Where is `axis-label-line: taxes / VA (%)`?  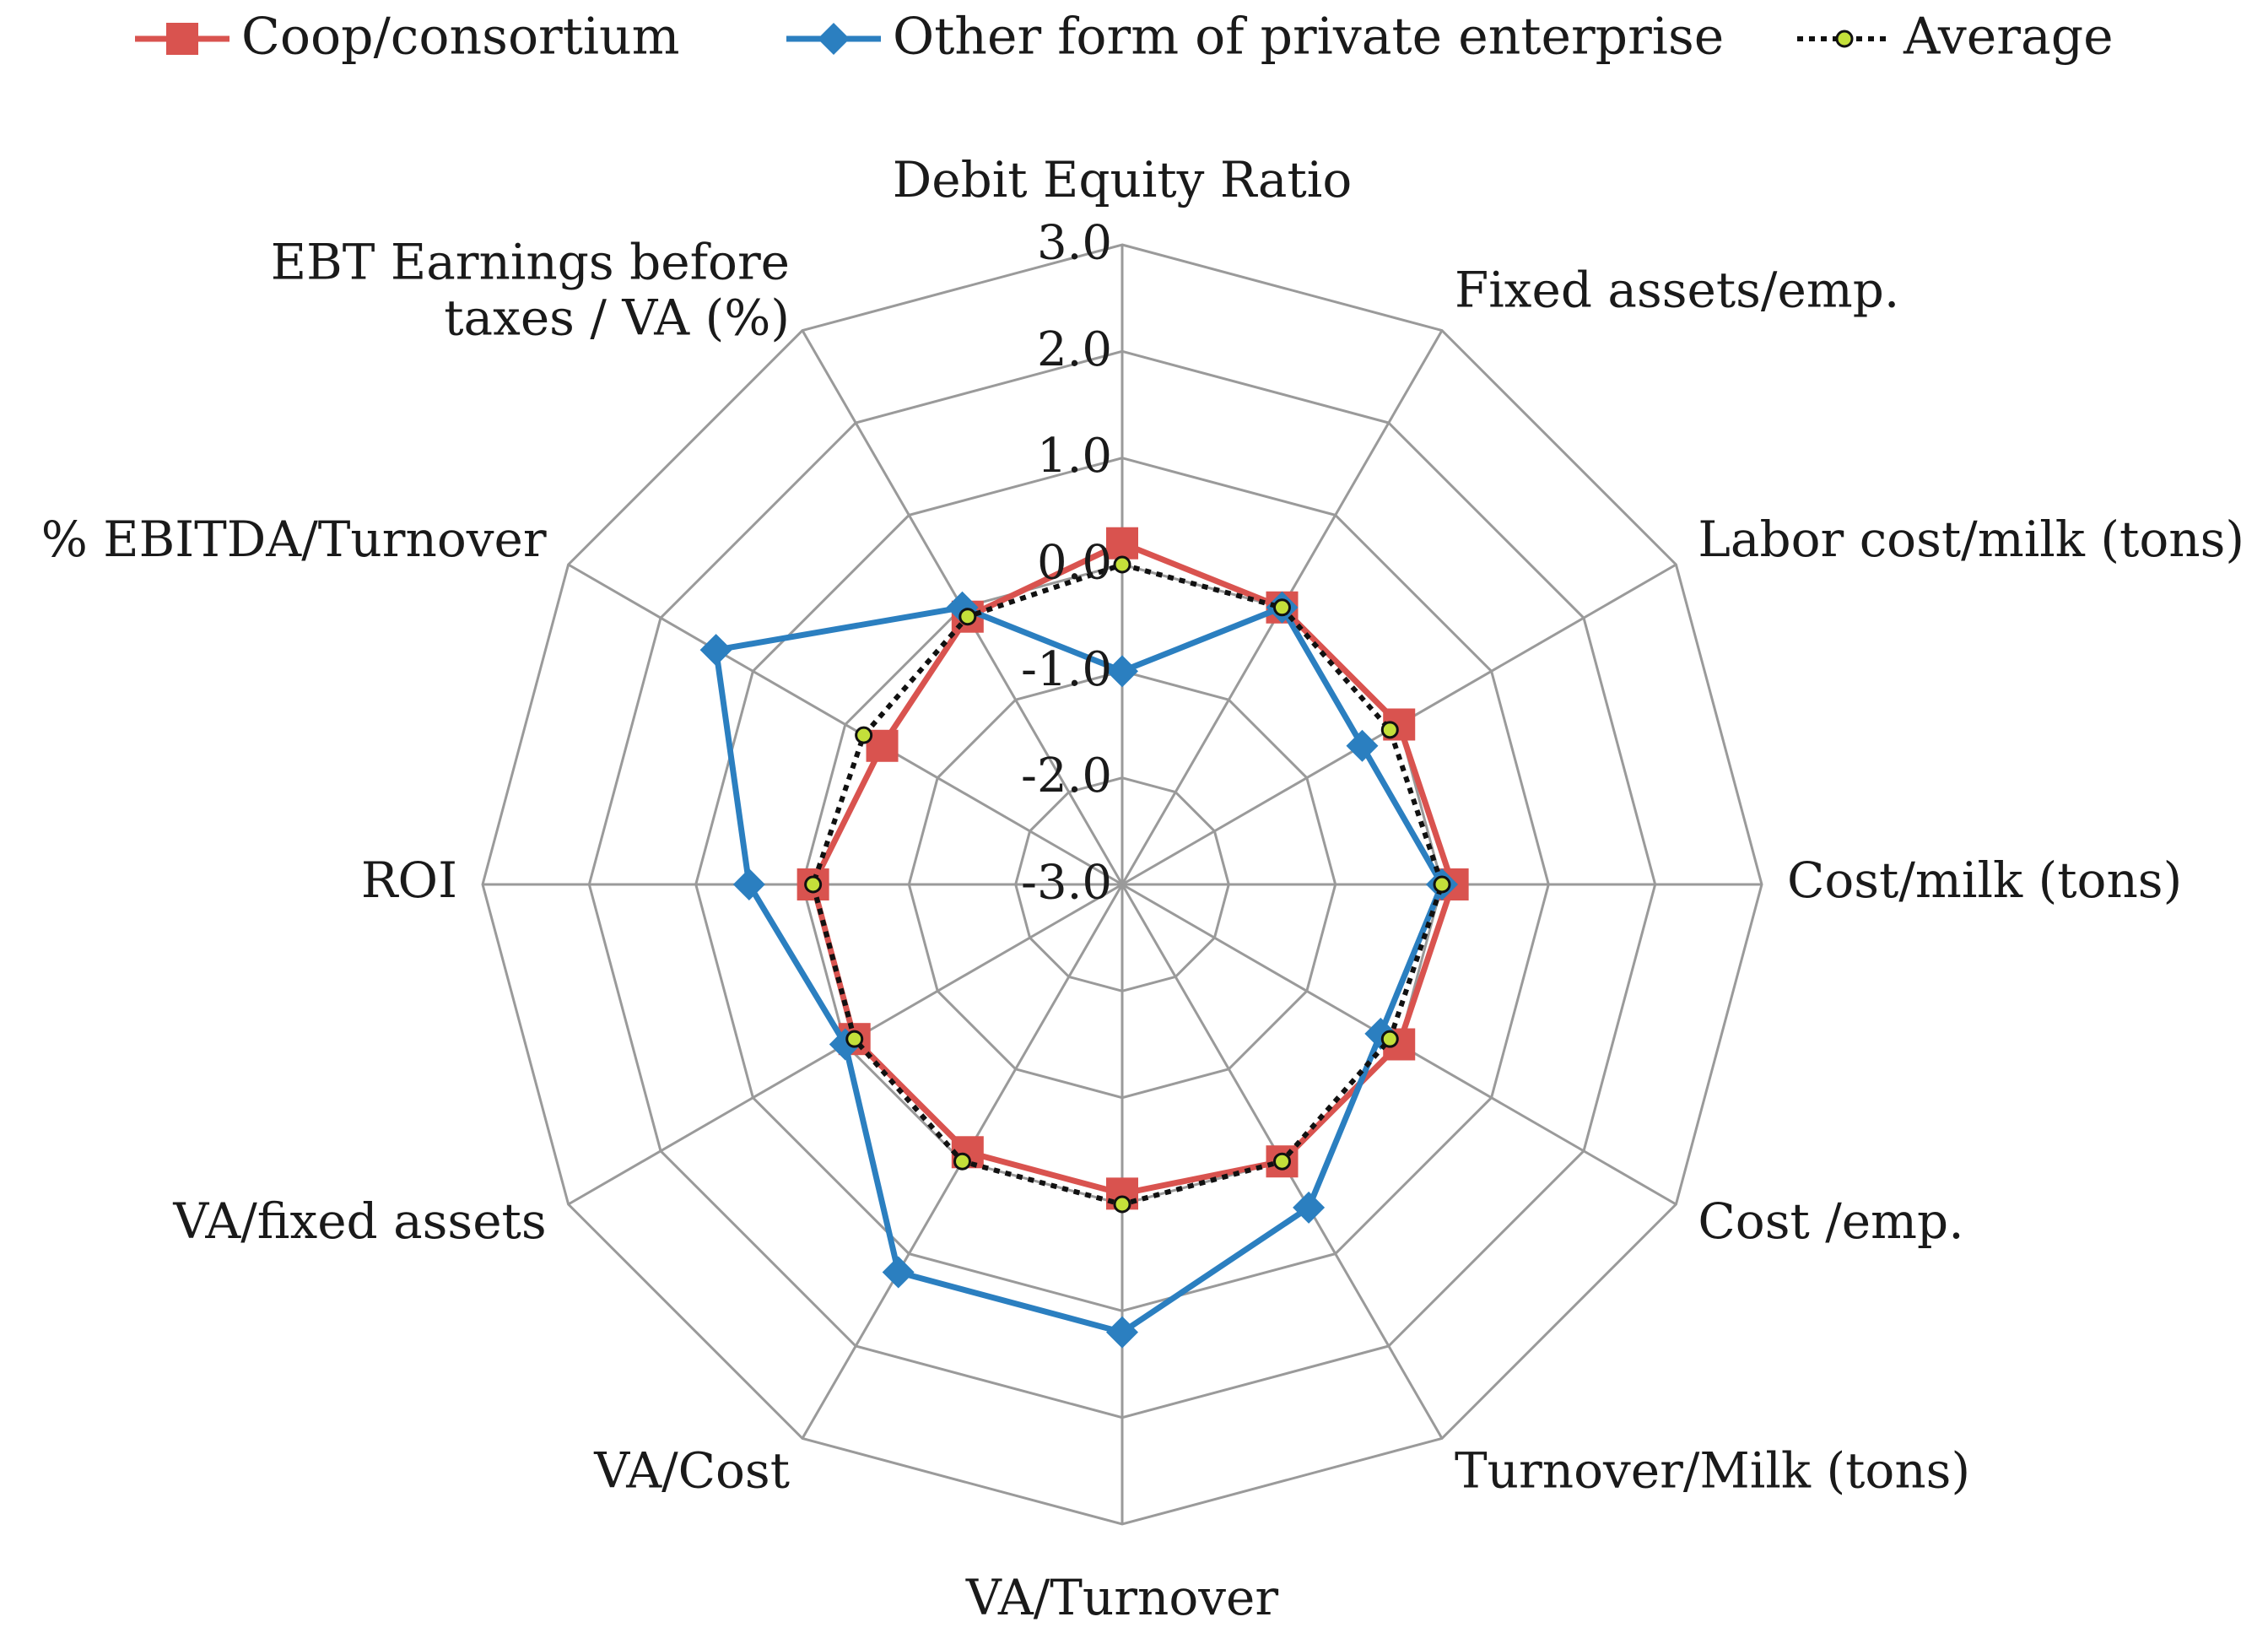
axis-label-line: taxes / VA (%) is located at coordinates (617, 317).